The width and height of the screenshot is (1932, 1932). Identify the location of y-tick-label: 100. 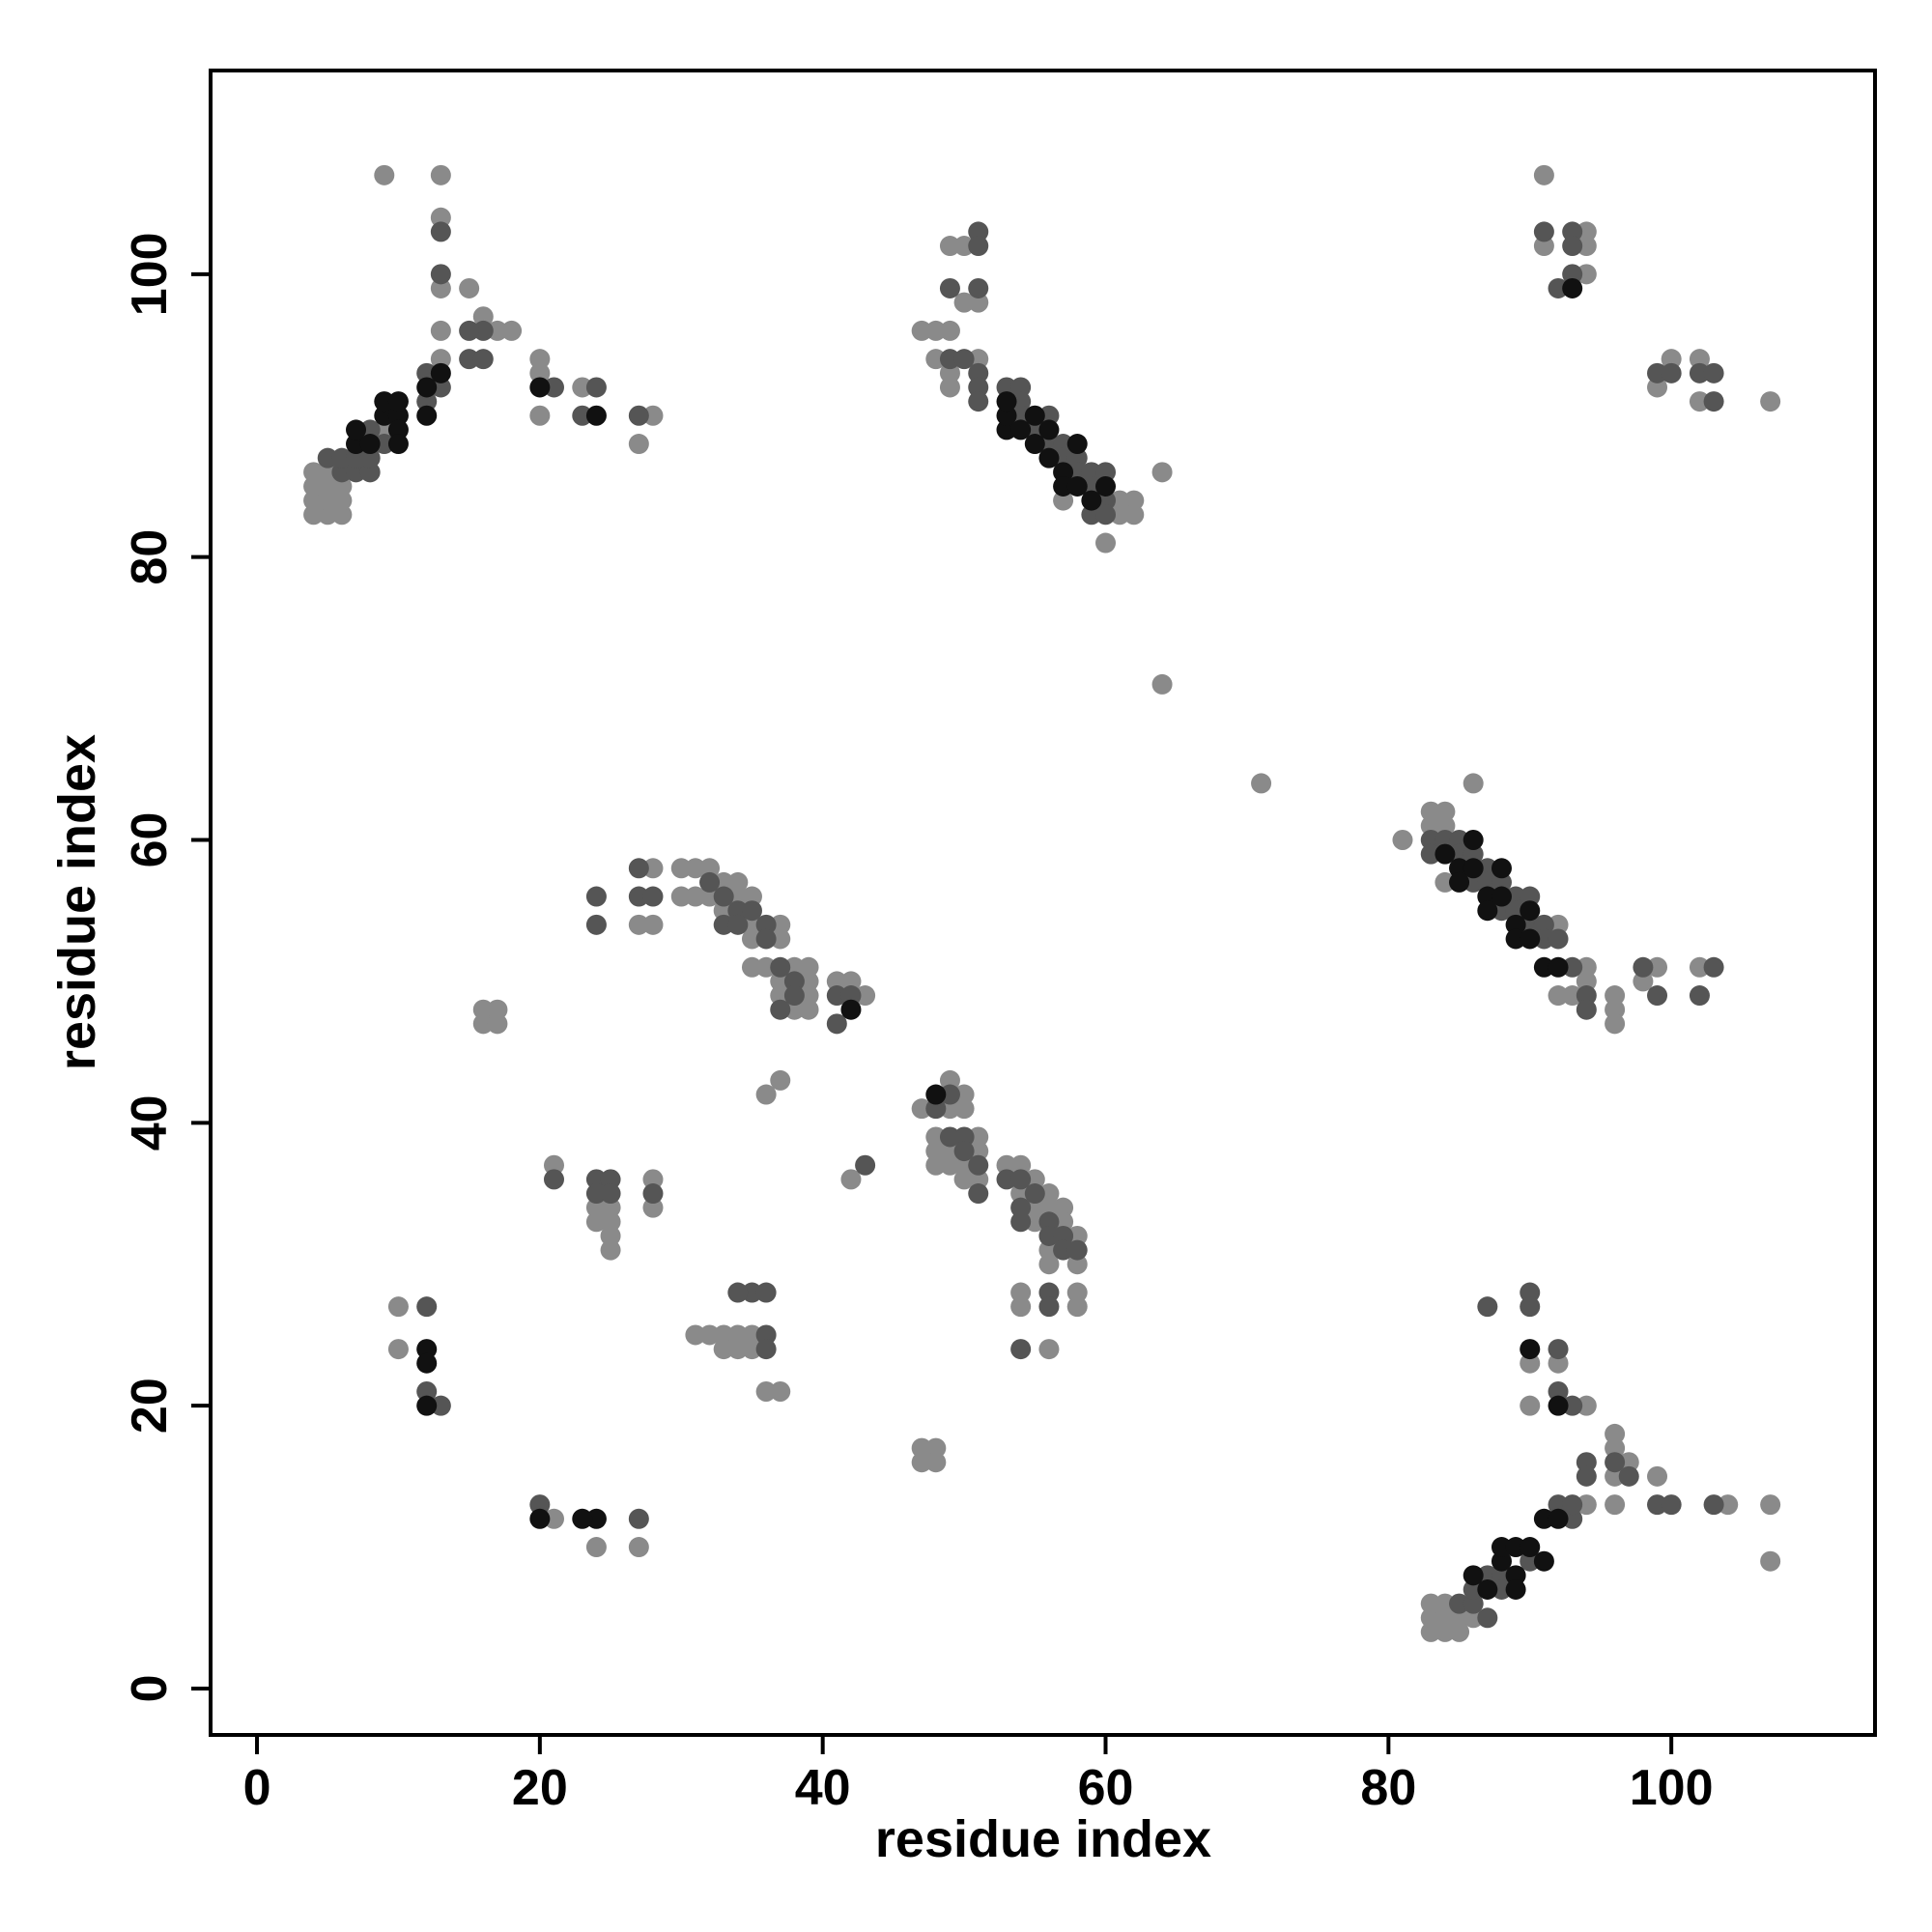
(150, 274).